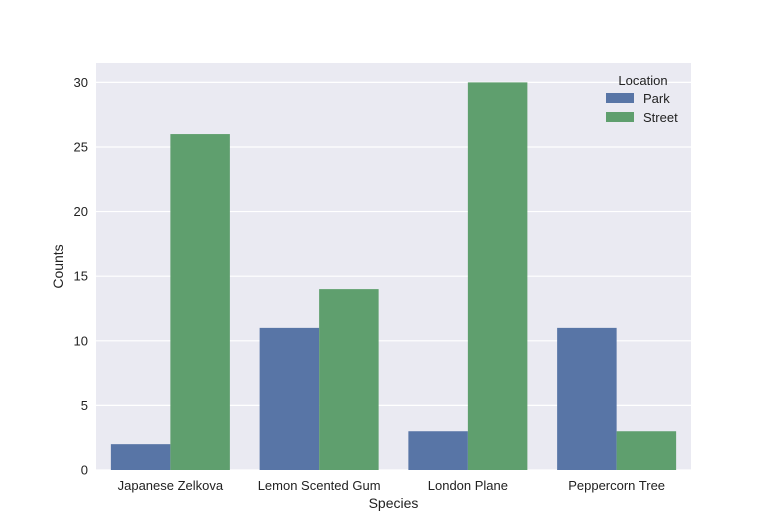 The height and width of the screenshot is (528, 768). What do you see at coordinates (468, 485) in the screenshot?
I see `x-tick-label: London Plane` at bounding box center [468, 485].